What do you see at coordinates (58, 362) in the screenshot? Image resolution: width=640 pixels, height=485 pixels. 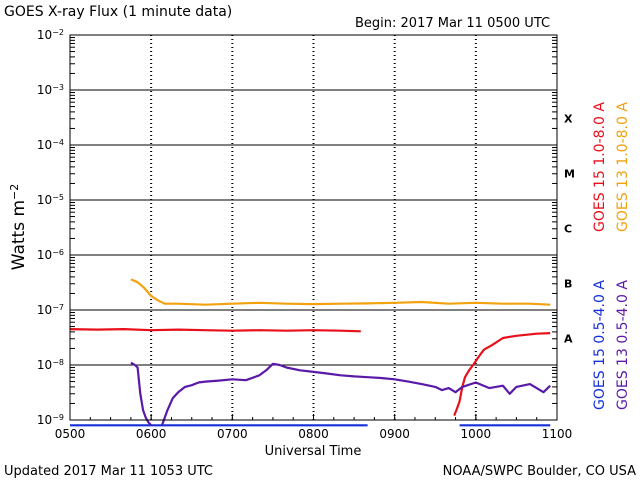 I see `y-tick-exponent: −8` at bounding box center [58, 362].